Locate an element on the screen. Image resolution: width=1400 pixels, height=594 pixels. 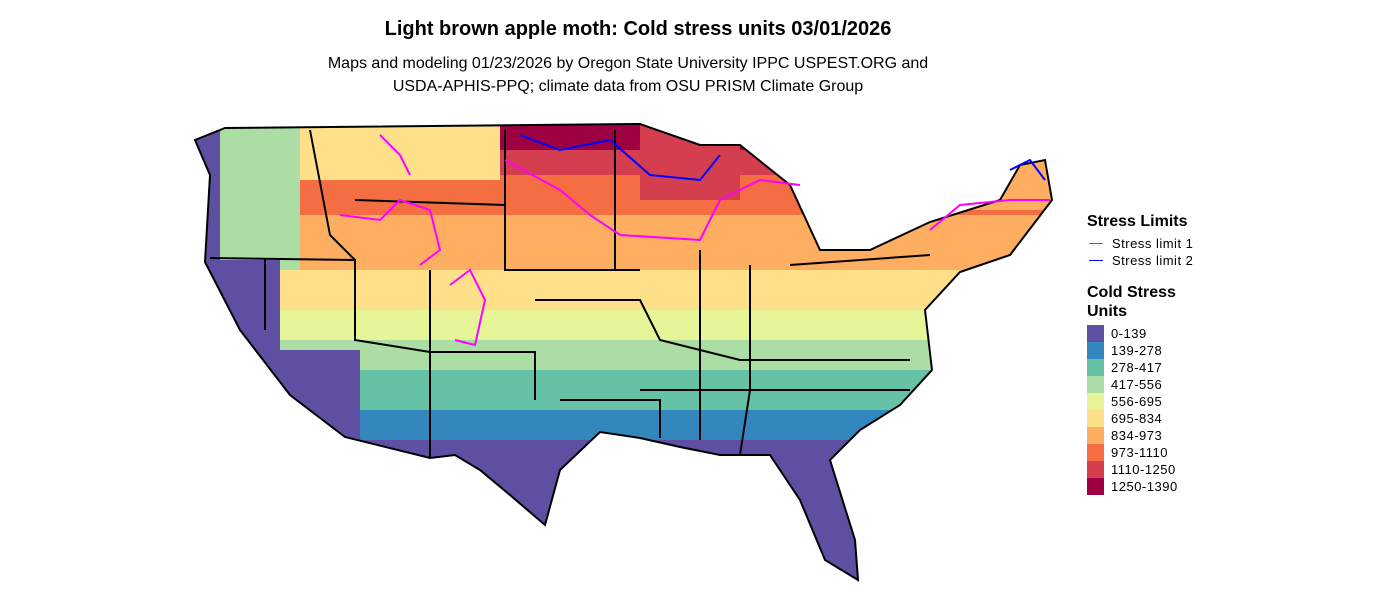
legend-label: 139-278 is located at coordinates (1137, 350).